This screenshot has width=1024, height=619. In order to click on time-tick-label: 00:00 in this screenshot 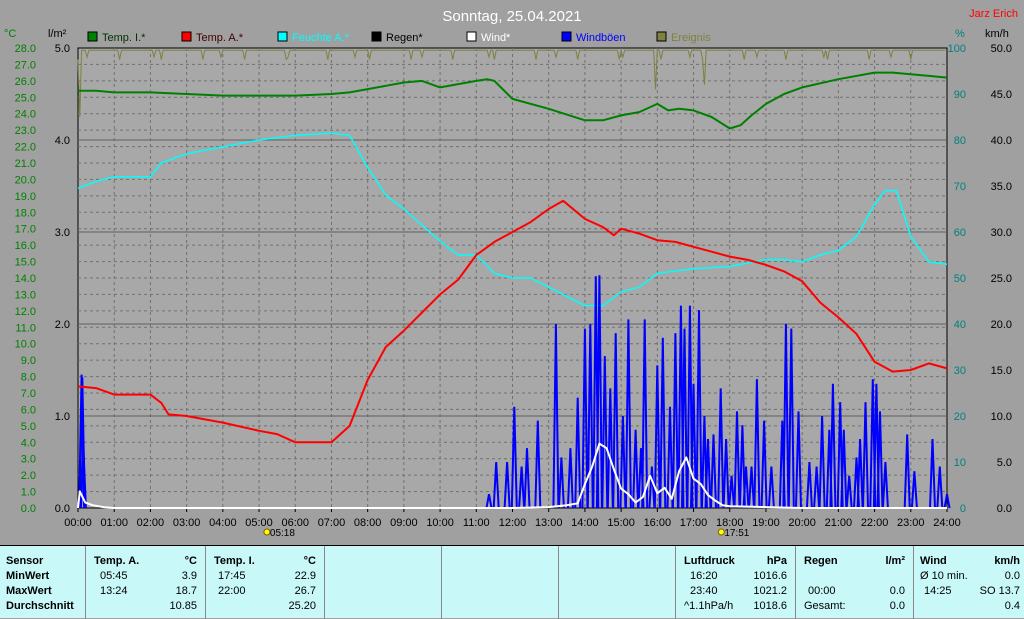, I will do `click(78, 523)`.